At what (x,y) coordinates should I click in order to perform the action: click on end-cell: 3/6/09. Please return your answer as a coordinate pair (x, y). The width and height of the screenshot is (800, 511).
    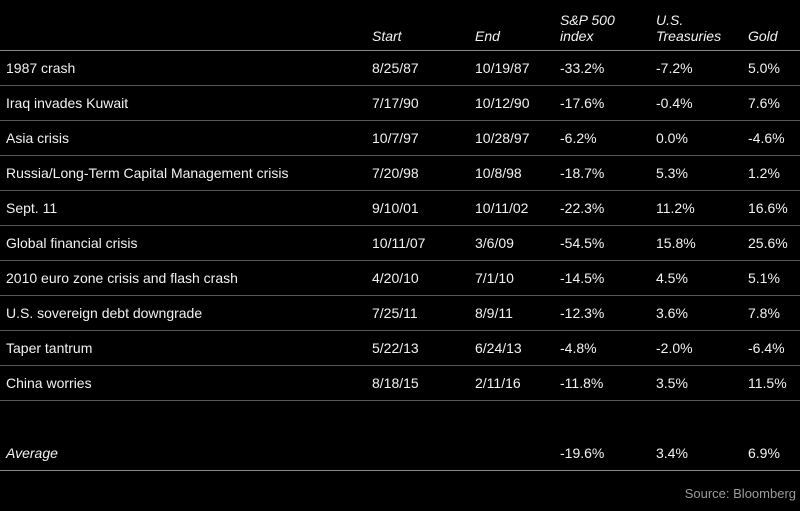
    Looking at the image, I should click on (517, 243).